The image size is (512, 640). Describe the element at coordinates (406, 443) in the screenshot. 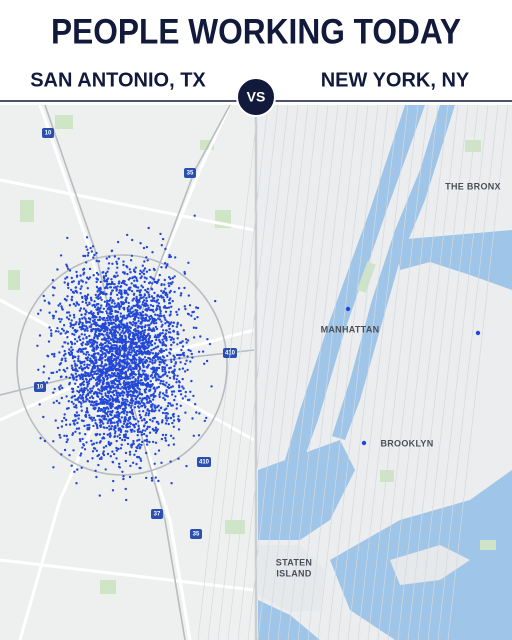

I see `place-label: BROOKLYN` at that location.